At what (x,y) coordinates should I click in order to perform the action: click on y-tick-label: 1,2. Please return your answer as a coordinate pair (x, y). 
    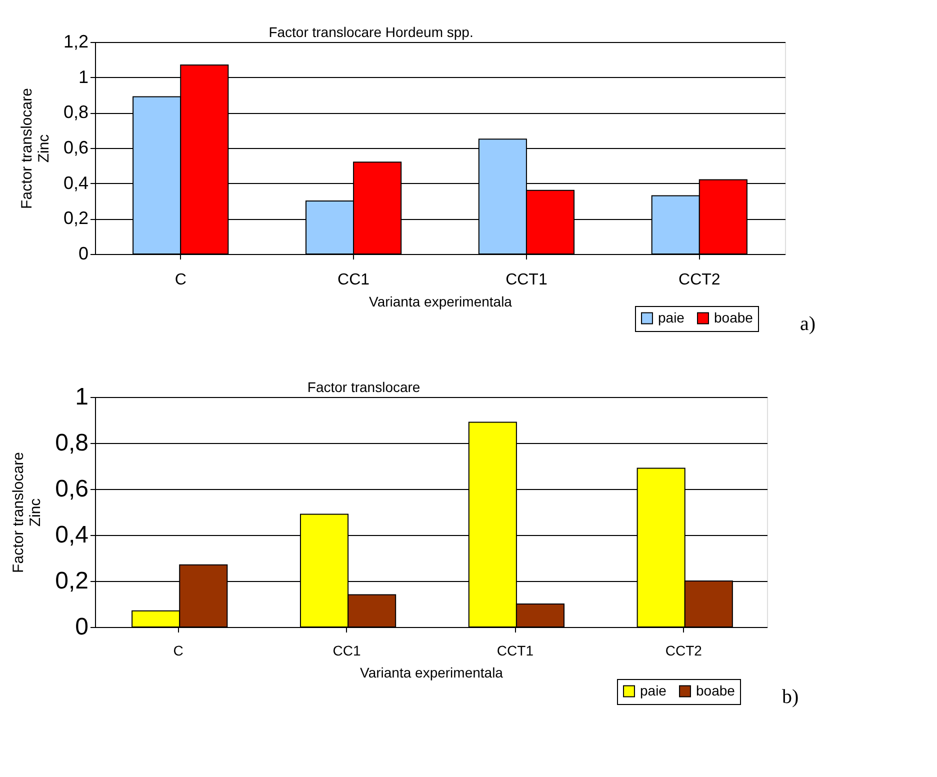
    Looking at the image, I should click on (75, 42).